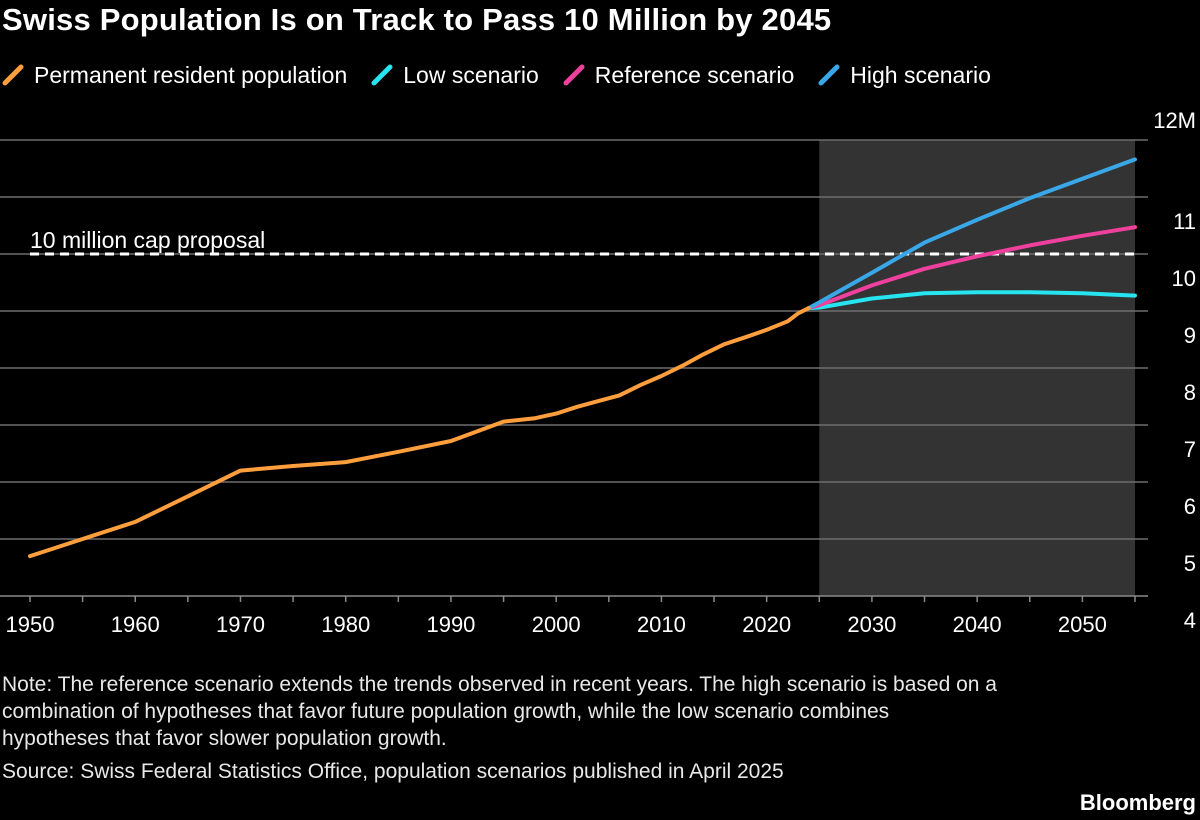 The image size is (1200, 820). I want to click on legend-item: Reference scenario, so click(678, 75).